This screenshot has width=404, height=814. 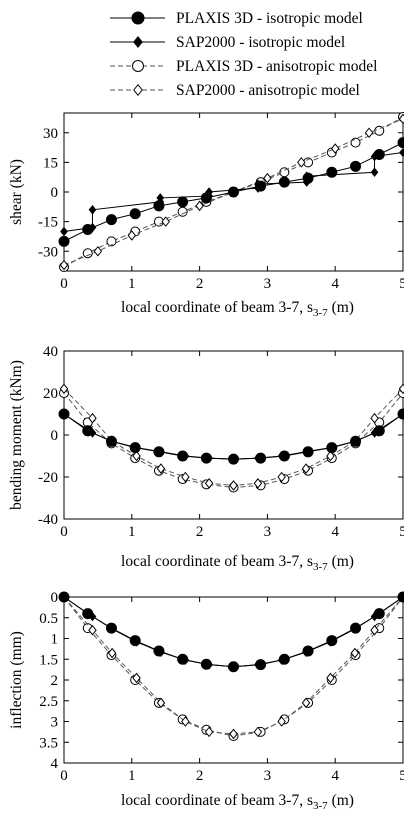 What do you see at coordinates (16, 192) in the screenshot?
I see `y-axis-label: shear (kN)` at bounding box center [16, 192].